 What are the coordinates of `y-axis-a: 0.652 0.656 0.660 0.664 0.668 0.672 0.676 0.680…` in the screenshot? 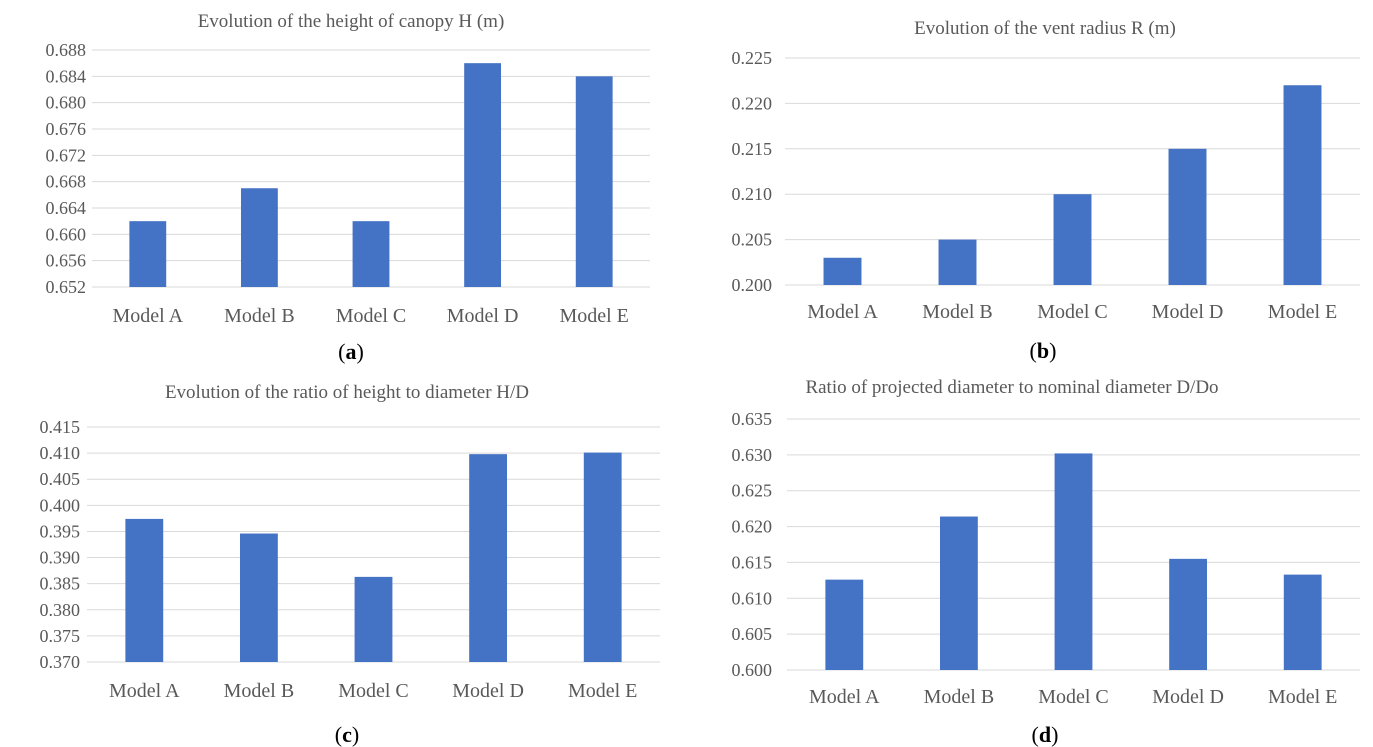 It's located at (66, 168).